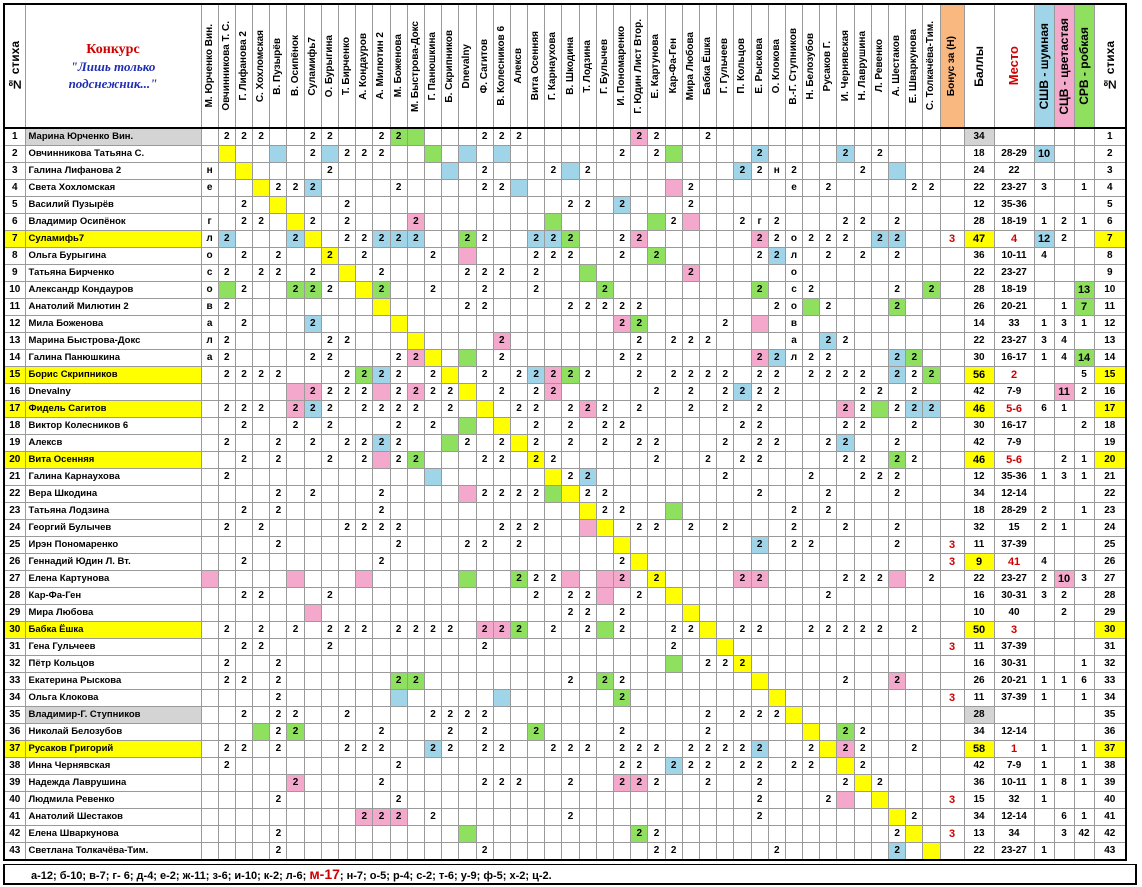 The width and height of the screenshot is (1142, 887). I want to click on bonus-cell, so click(952, 171).